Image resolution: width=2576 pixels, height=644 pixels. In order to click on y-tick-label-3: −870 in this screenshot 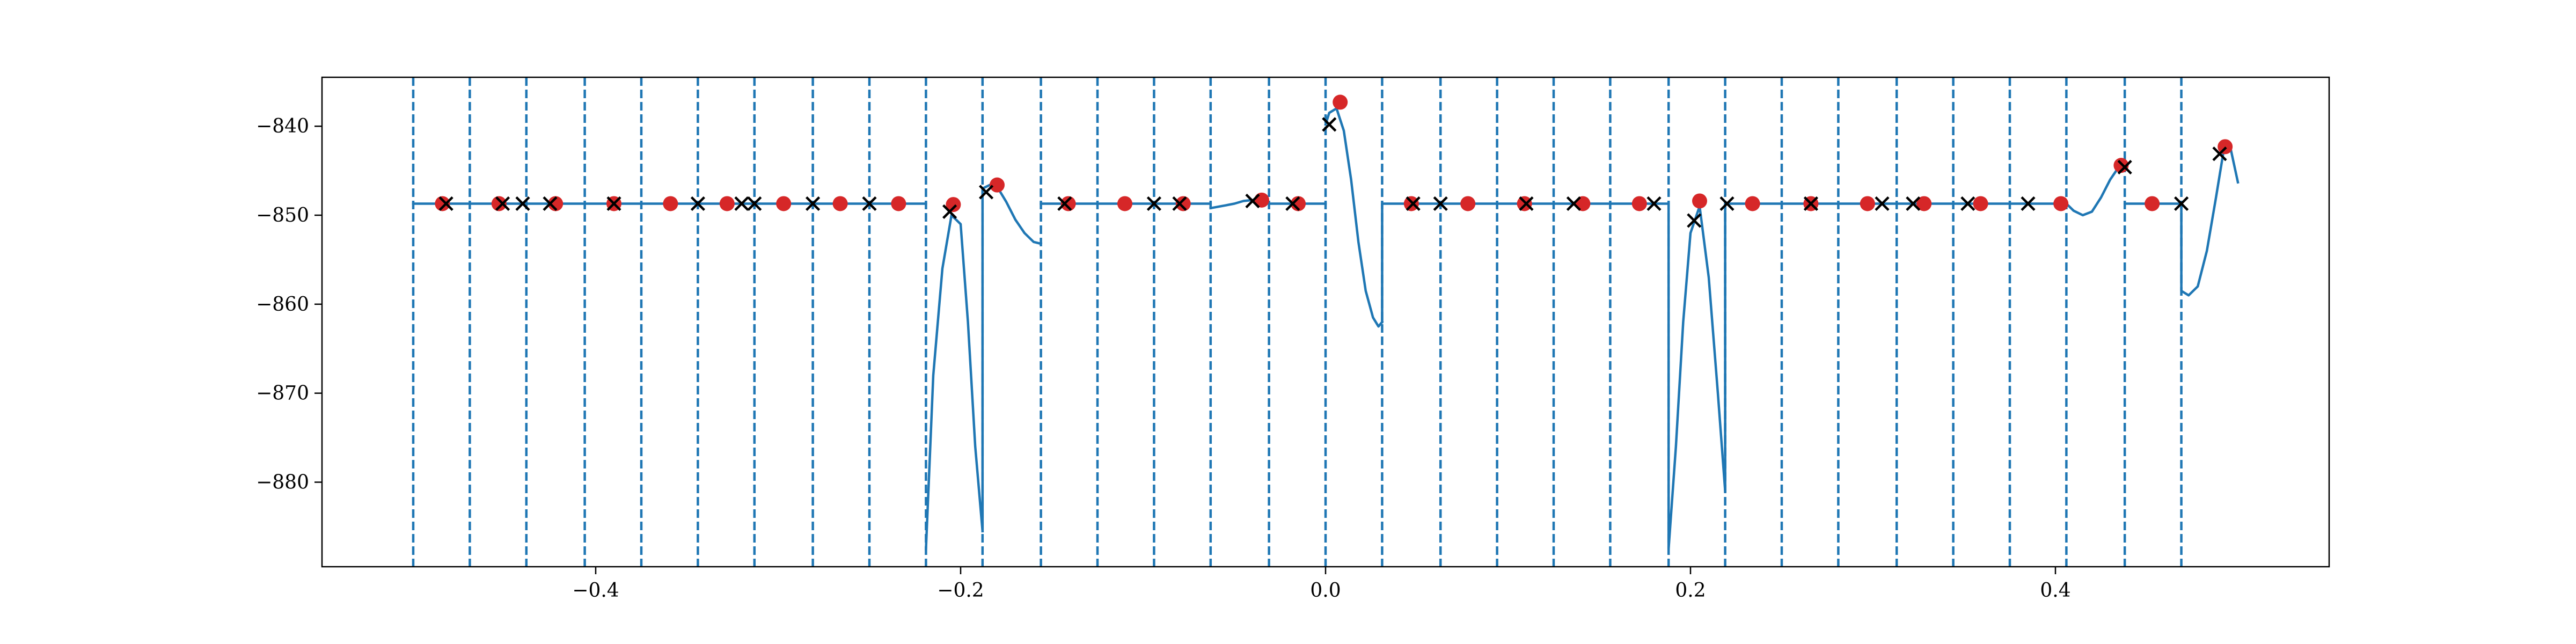, I will do `click(282, 394)`.